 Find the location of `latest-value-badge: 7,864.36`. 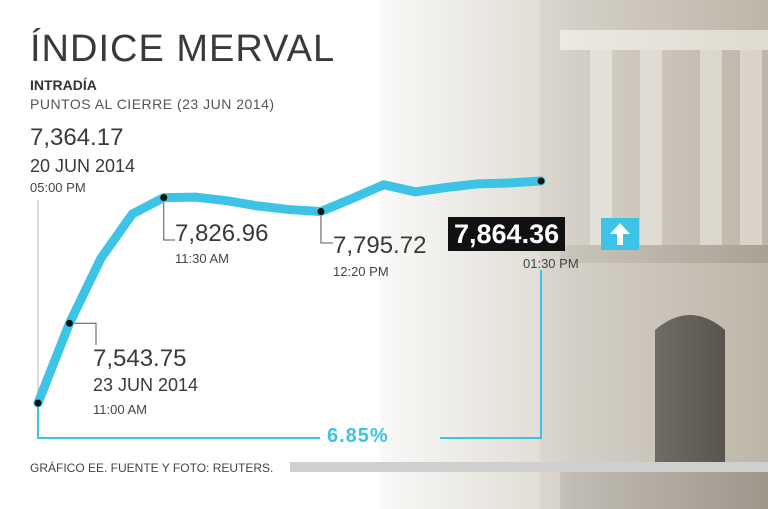

latest-value-badge: 7,864.36 is located at coordinates (507, 234).